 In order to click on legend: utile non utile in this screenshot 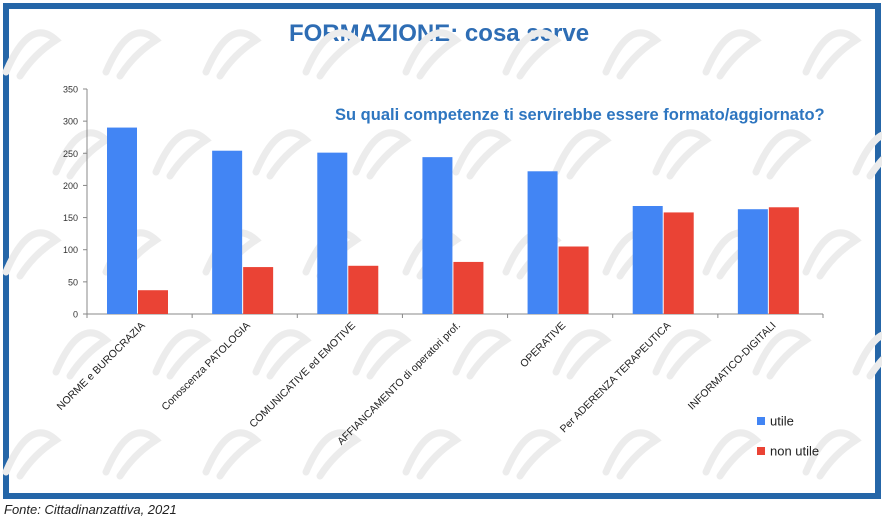, I will do `click(788, 436)`.